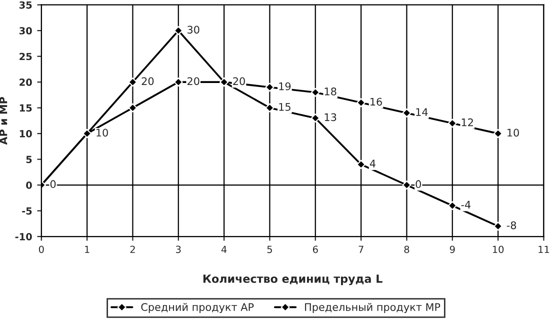 This screenshot has height=324, width=552. Describe the element at coordinates (330, 117) in the screenshot. I see `data-label: 13` at that location.